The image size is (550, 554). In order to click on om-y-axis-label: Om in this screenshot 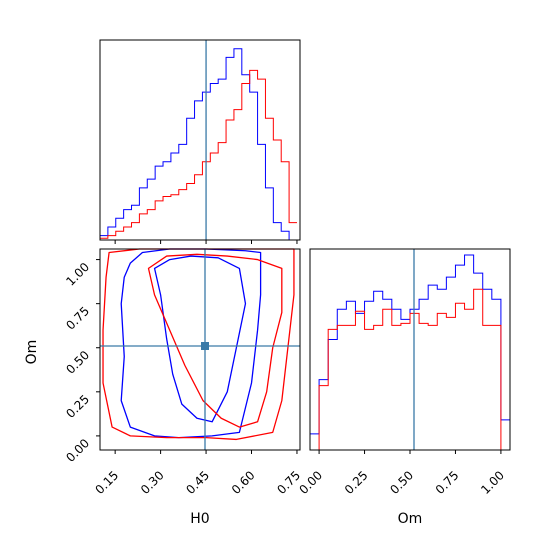, I will do `click(32, 352)`.